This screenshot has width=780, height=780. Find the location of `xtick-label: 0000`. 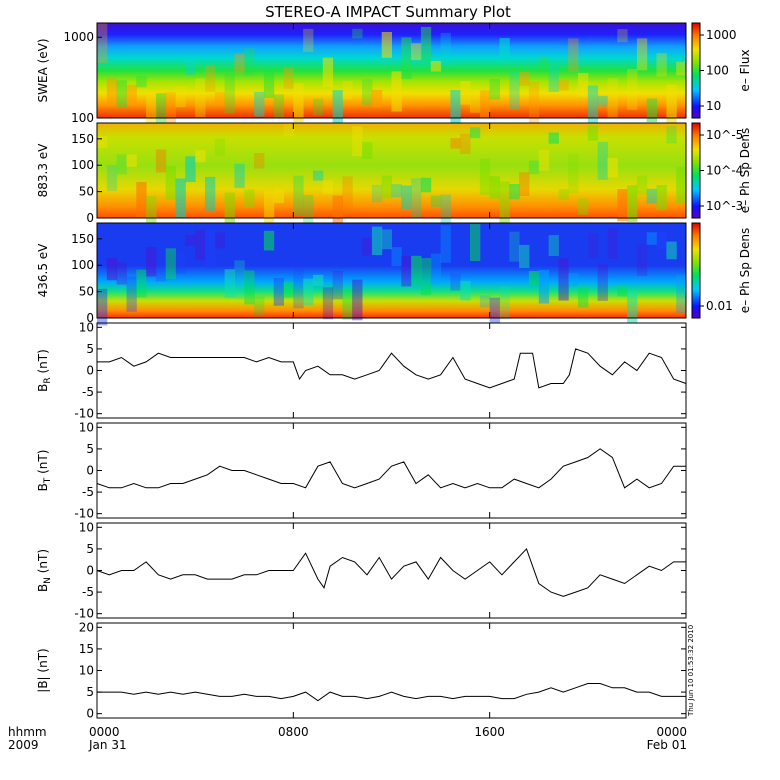

xtick-label: 0000 is located at coordinates (104, 732).